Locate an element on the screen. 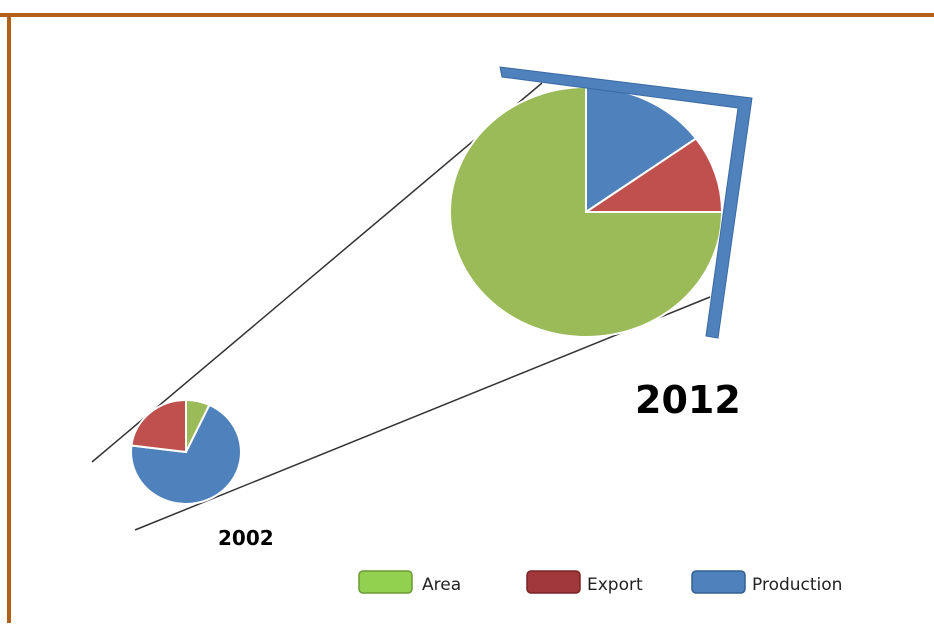  legend-item-export: Export is located at coordinates (584, 582).